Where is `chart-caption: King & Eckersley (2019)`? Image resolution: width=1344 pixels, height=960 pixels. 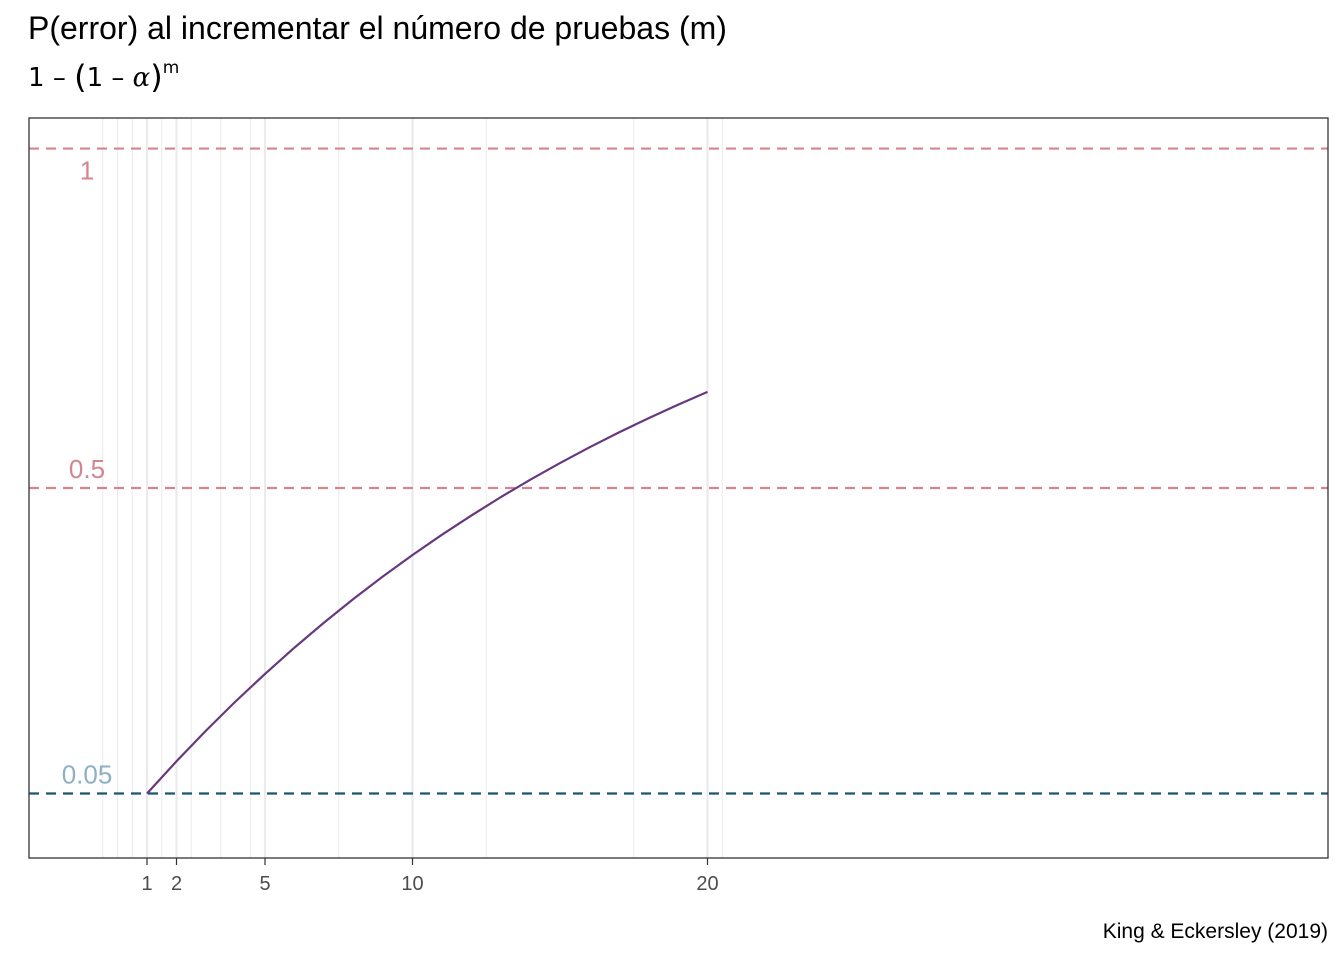 chart-caption: King & Eckersley (2019) is located at coordinates (1215, 931).